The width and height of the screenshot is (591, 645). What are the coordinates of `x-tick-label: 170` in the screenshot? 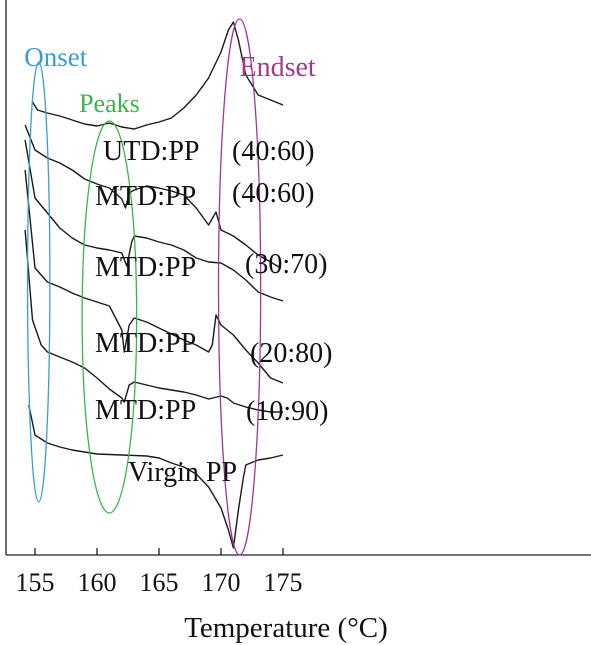 It's located at (221, 582).